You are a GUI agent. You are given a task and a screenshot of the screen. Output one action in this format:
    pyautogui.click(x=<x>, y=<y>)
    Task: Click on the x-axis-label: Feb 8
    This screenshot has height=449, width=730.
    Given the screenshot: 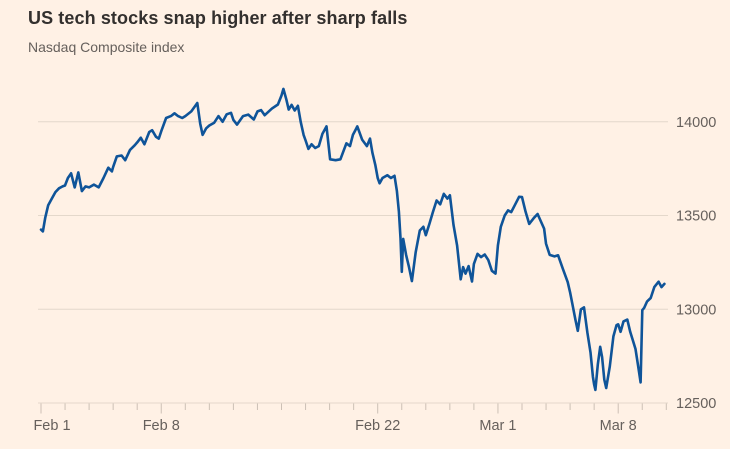 What is the action you would take?
    pyautogui.click(x=161, y=426)
    